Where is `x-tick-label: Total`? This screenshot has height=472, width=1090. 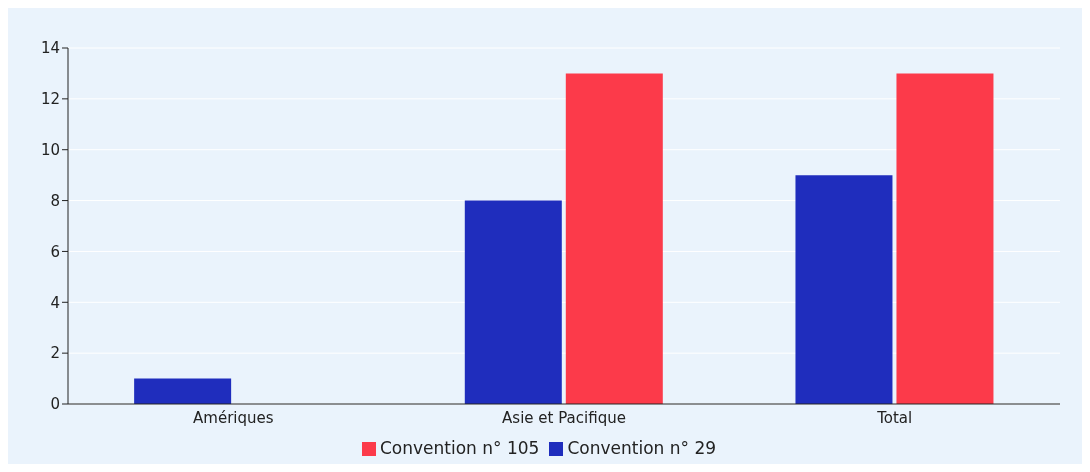
x-tick-label: Total is located at coordinates (894, 417).